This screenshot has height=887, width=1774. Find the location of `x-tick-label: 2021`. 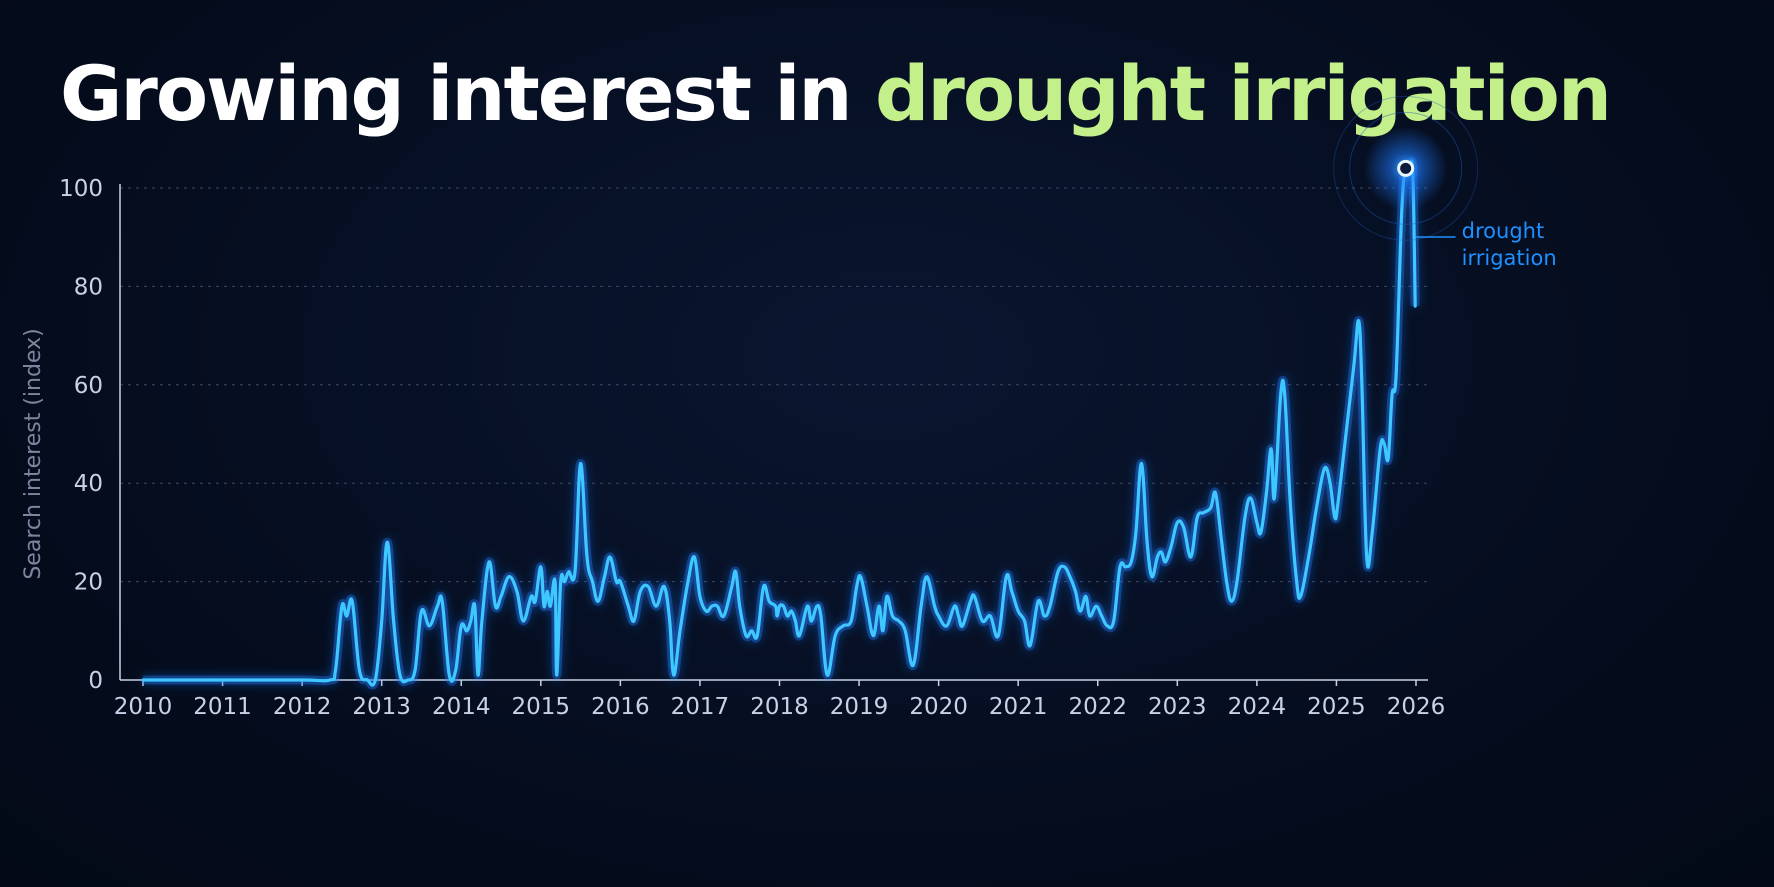

x-tick-label: 2021 is located at coordinates (1018, 707).